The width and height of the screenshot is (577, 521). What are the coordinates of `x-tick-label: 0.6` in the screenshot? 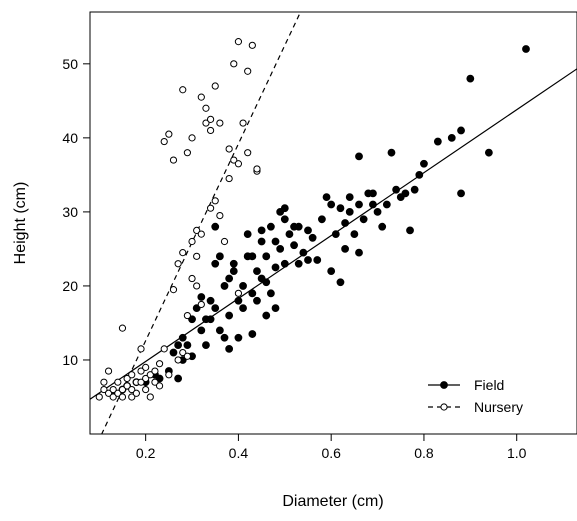 It's located at (331, 453).